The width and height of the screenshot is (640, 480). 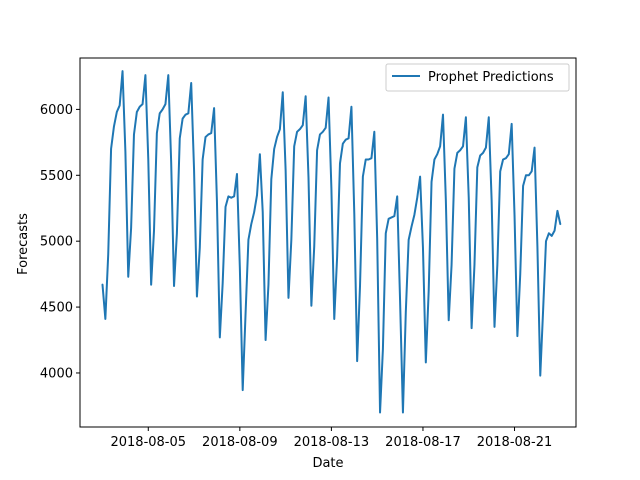 I want to click on x-tick-label-4: 2018-08-21, so click(x=515, y=442).